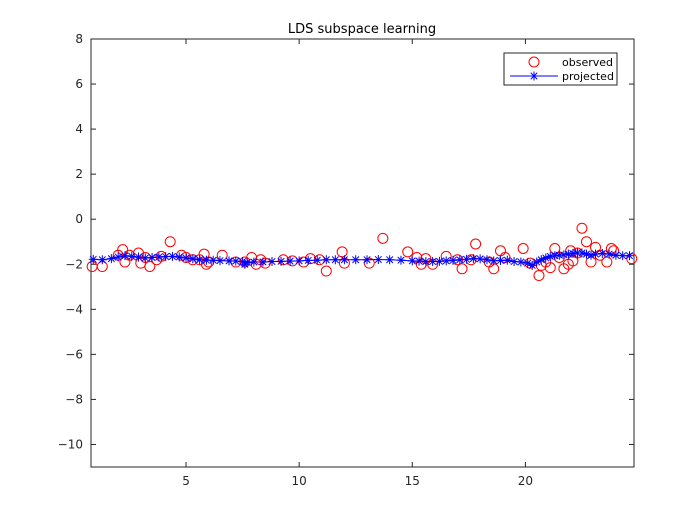  I want to click on legend-box, so click(560, 69).